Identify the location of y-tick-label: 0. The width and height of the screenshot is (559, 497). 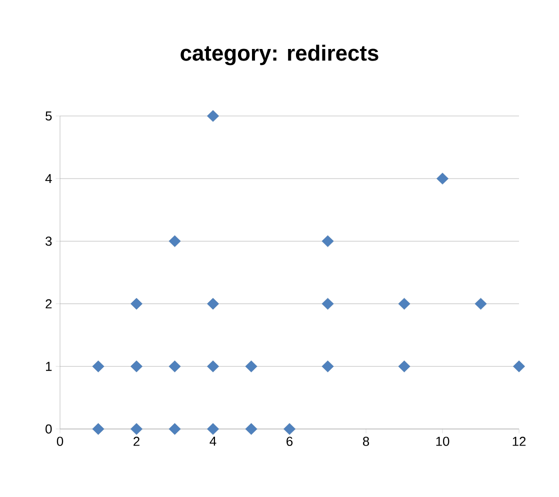
(49, 429).